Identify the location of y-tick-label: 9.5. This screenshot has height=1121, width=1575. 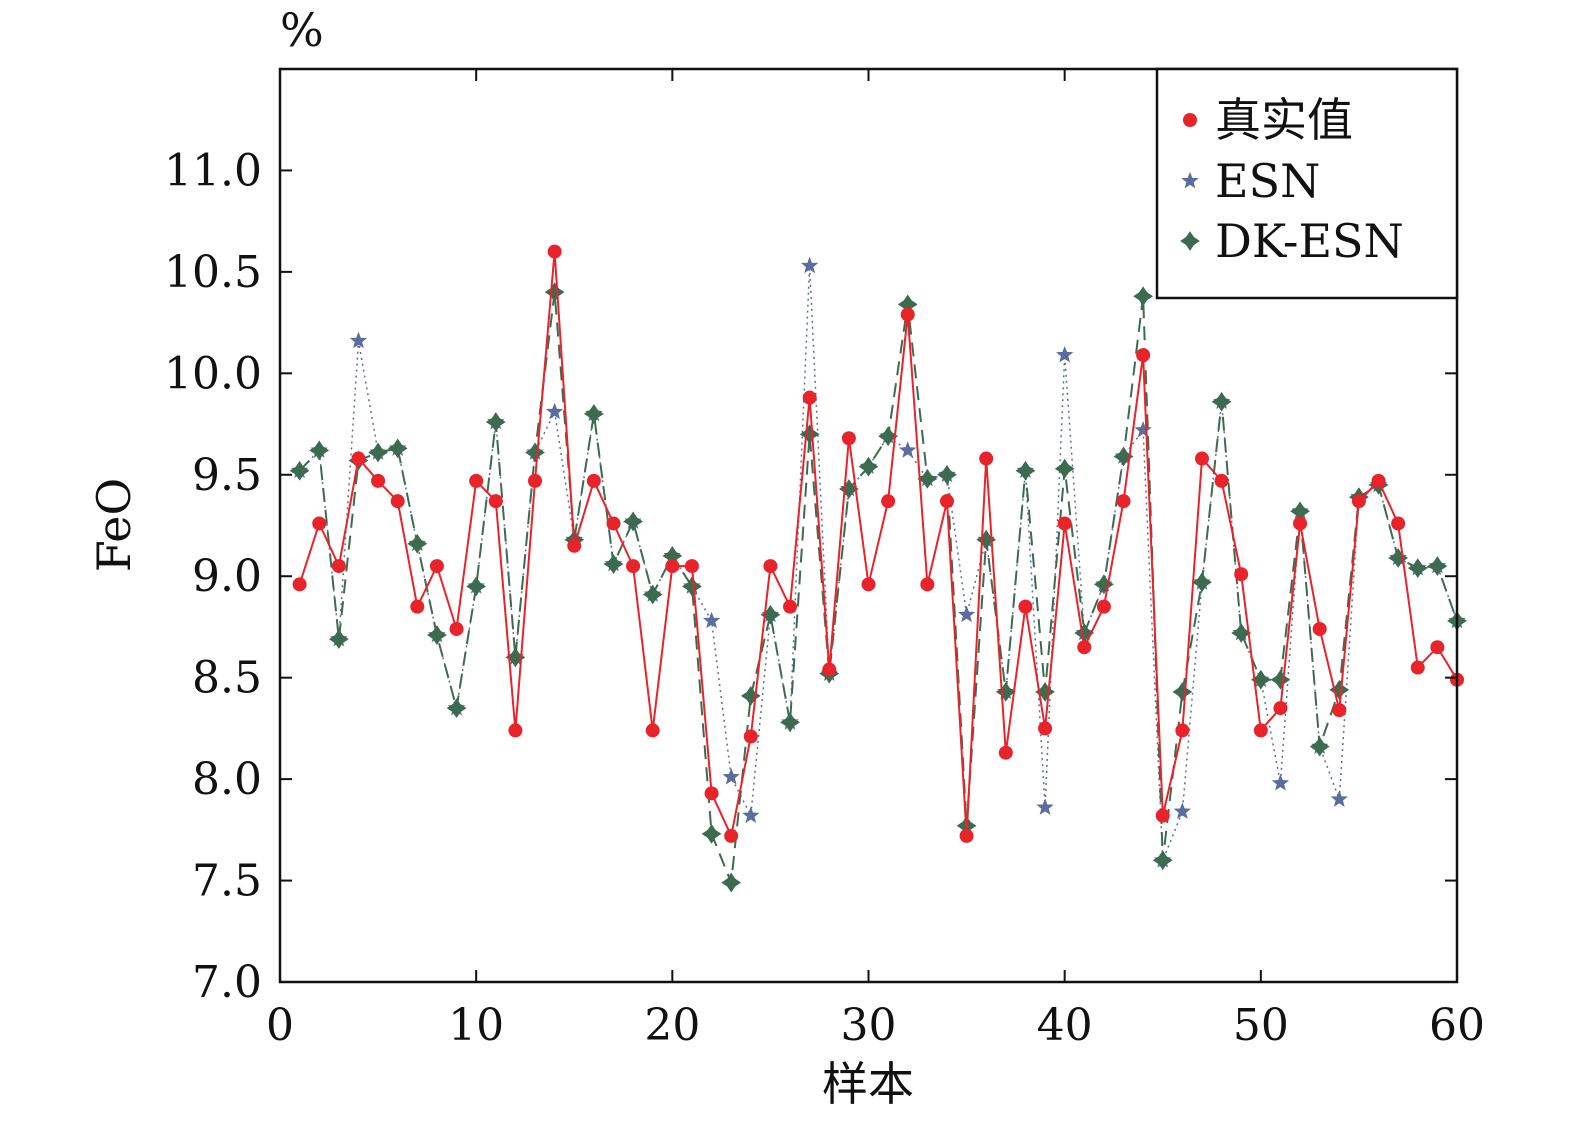
(227, 475).